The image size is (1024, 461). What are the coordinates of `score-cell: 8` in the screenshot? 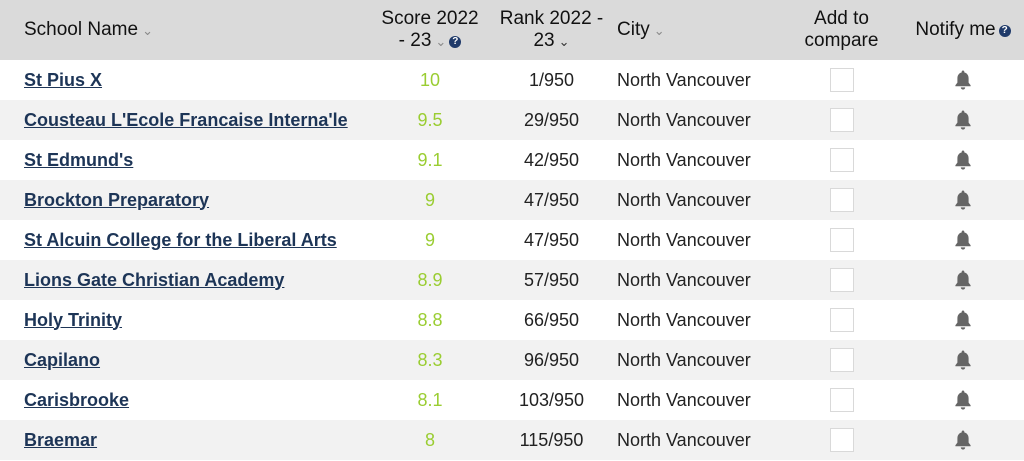 It's located at (429, 439).